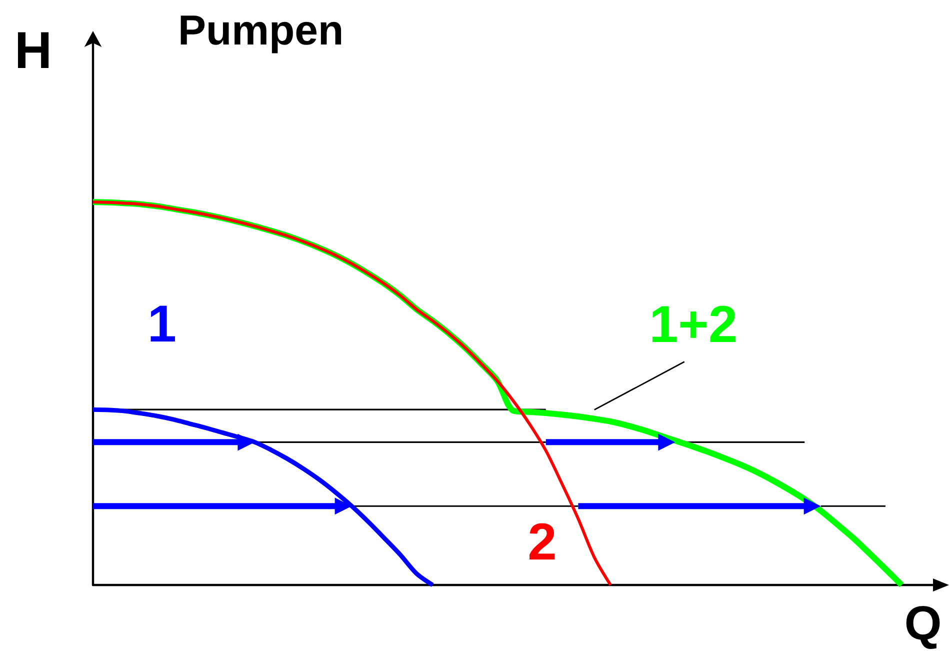 The image size is (950, 651). What do you see at coordinates (261, 30) in the screenshot?
I see `chart-title: Pumpen` at bounding box center [261, 30].